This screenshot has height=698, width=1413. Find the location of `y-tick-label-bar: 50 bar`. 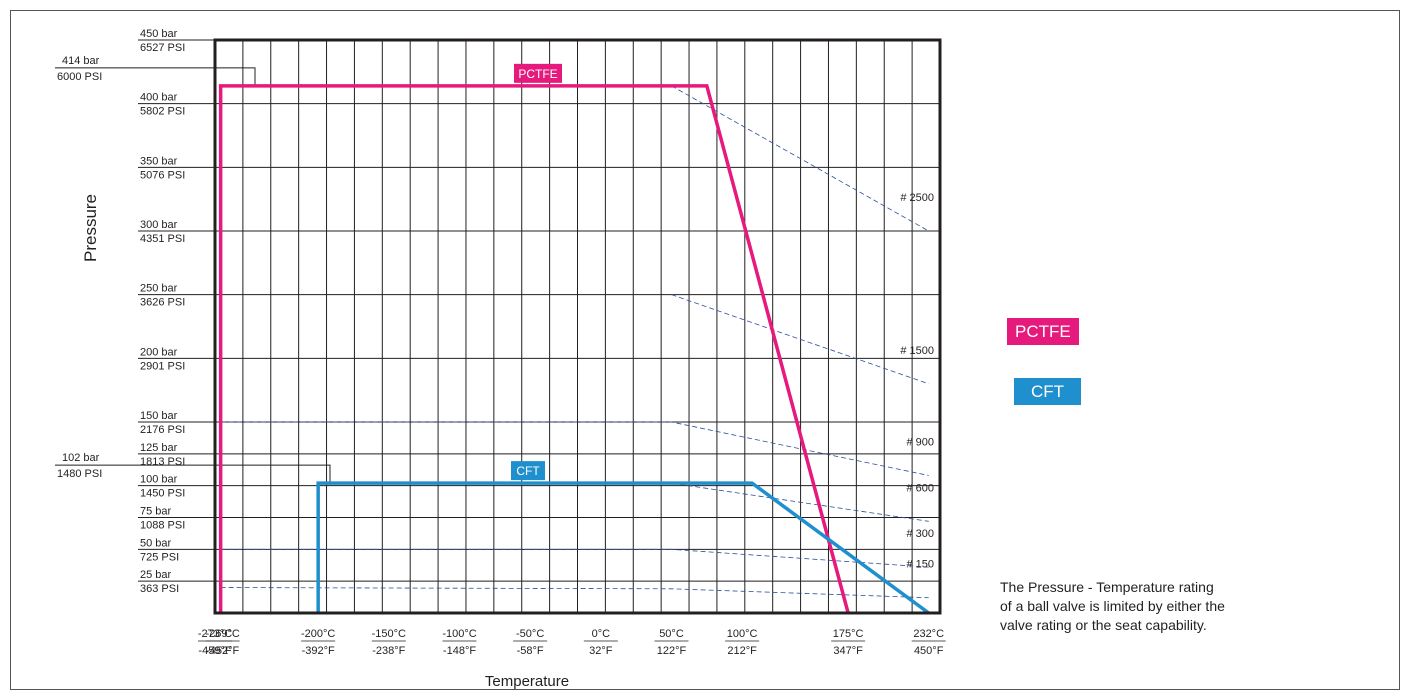

y-tick-label-bar: 50 bar is located at coordinates (156, 543).